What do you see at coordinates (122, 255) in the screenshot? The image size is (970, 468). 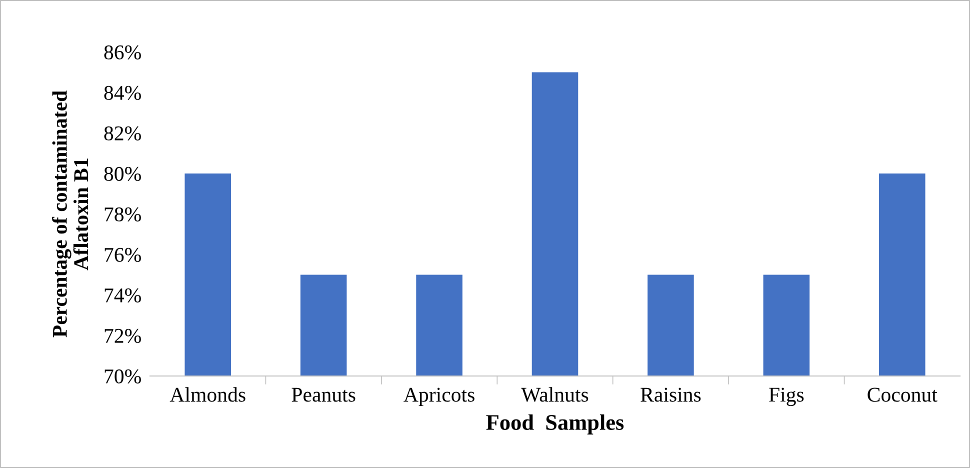 I see `y-tick-label: 76%` at bounding box center [122, 255].